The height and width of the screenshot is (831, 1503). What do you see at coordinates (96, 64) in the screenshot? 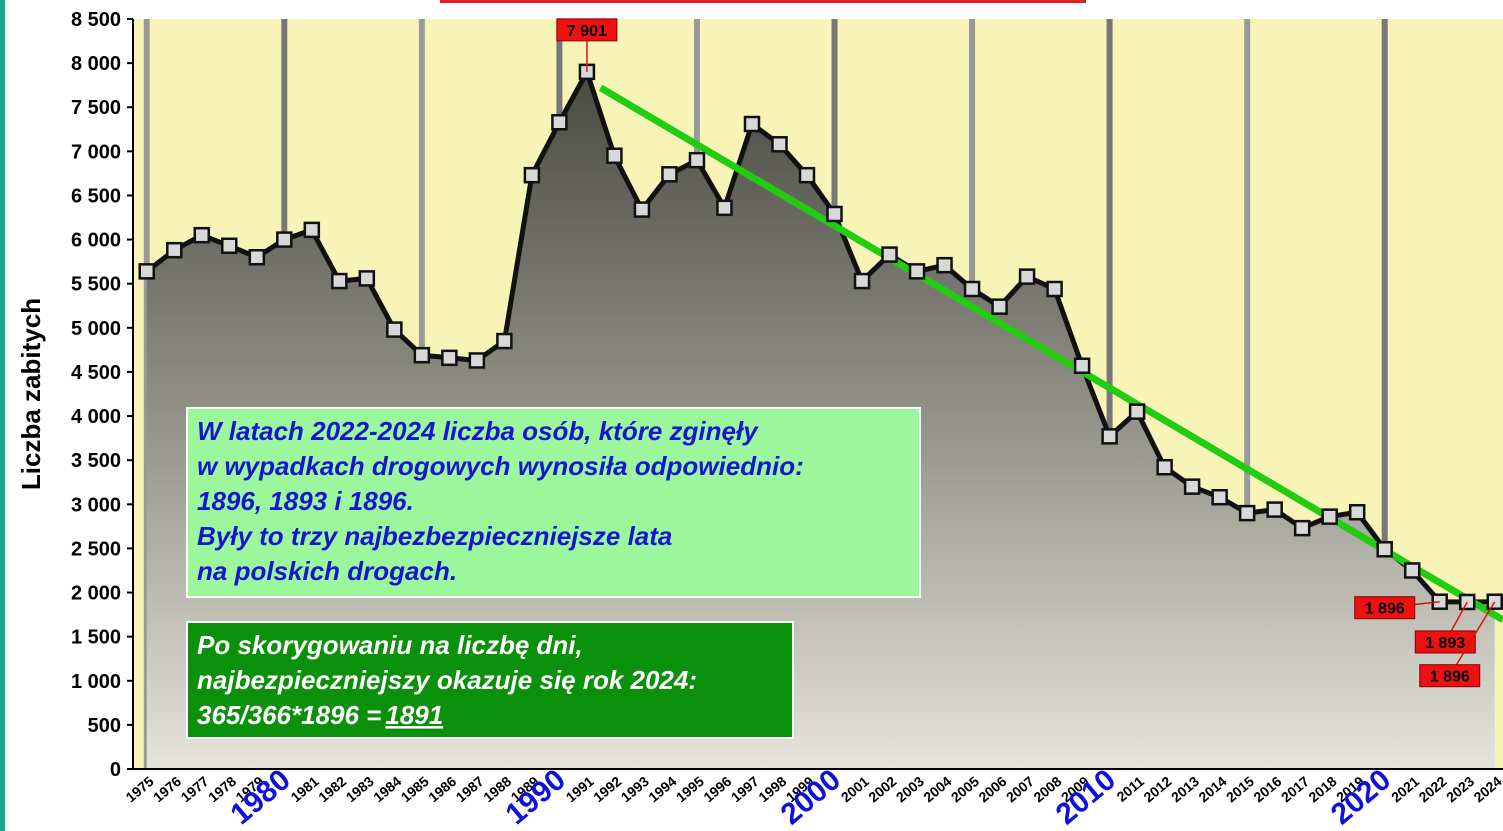
I see `y-tick-label: 8 000` at bounding box center [96, 64].